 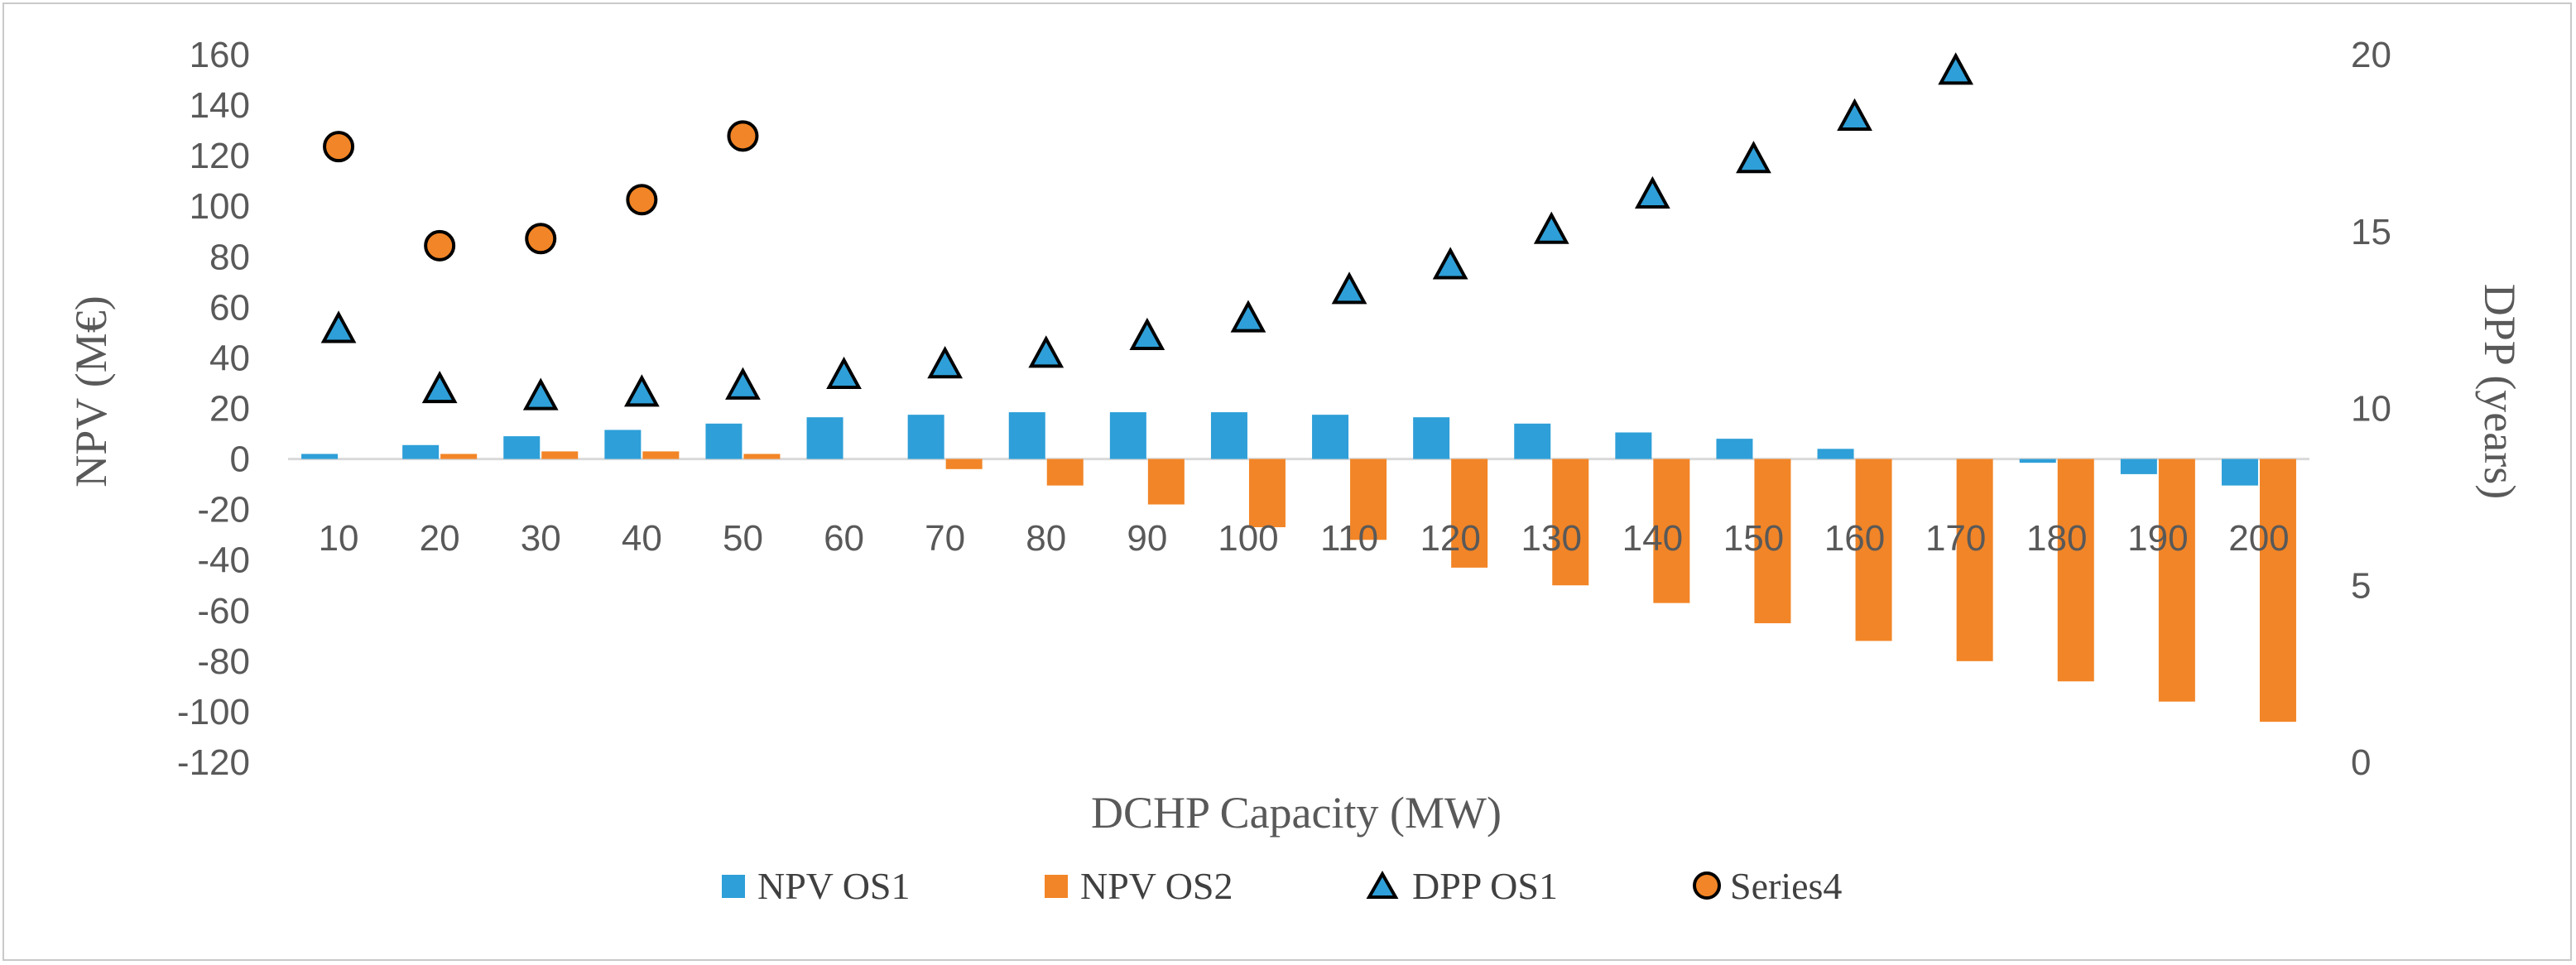 What do you see at coordinates (2157, 538) in the screenshot?
I see `x-tick-label: 190` at bounding box center [2157, 538].